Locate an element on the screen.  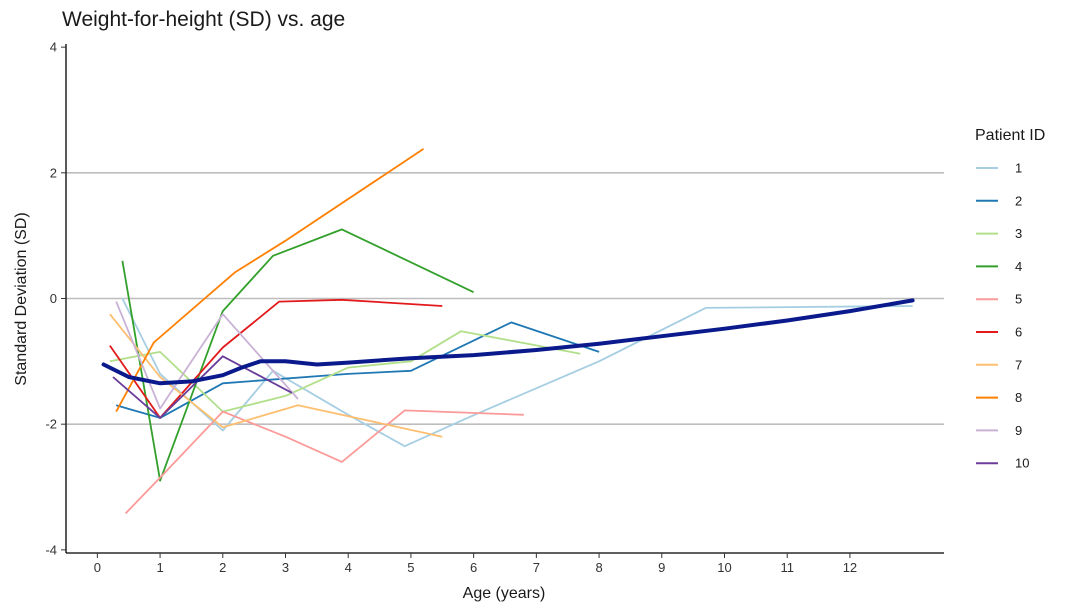
legend-label-4: 4 is located at coordinates (1018, 266).